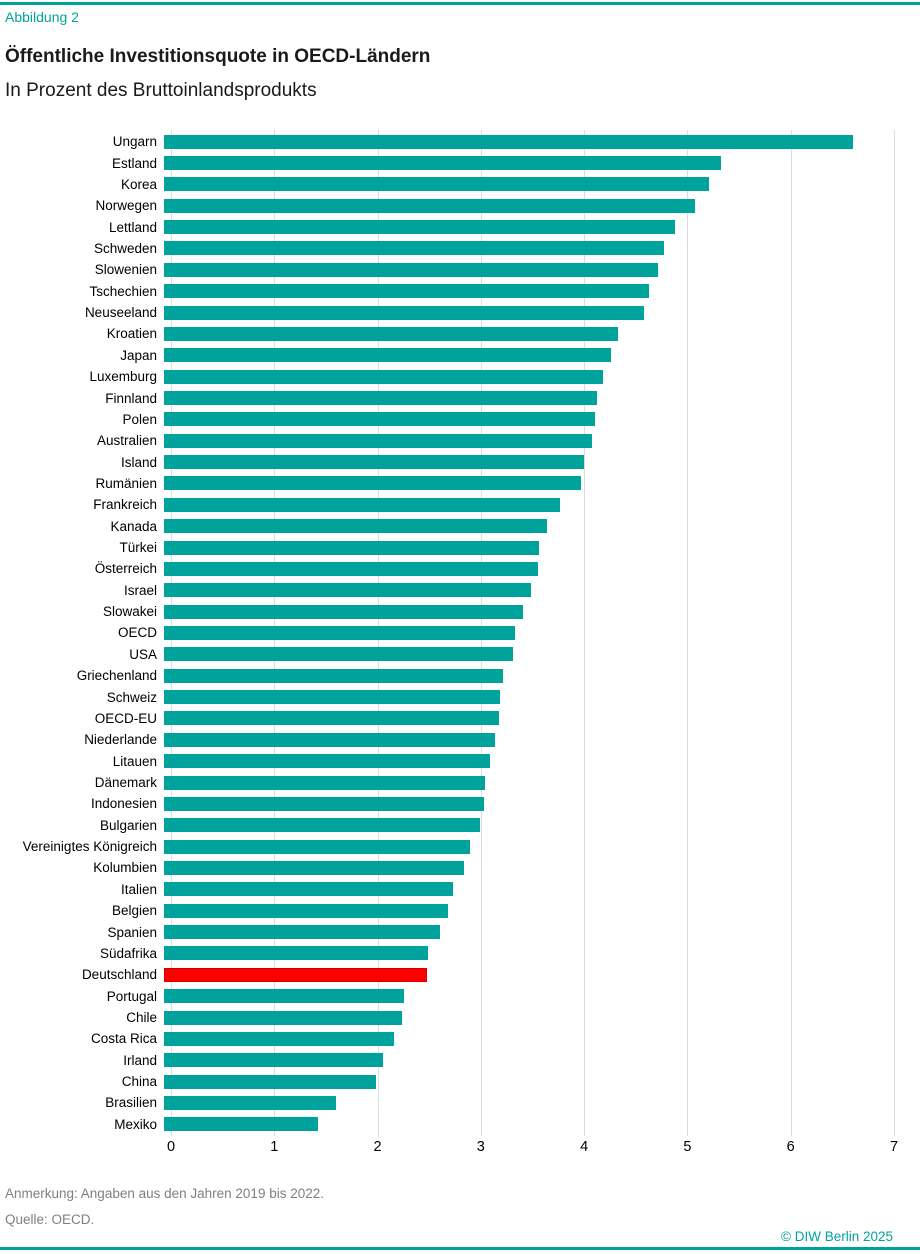  What do you see at coordinates (131, 996) in the screenshot?
I see `country-label: Portugal` at bounding box center [131, 996].